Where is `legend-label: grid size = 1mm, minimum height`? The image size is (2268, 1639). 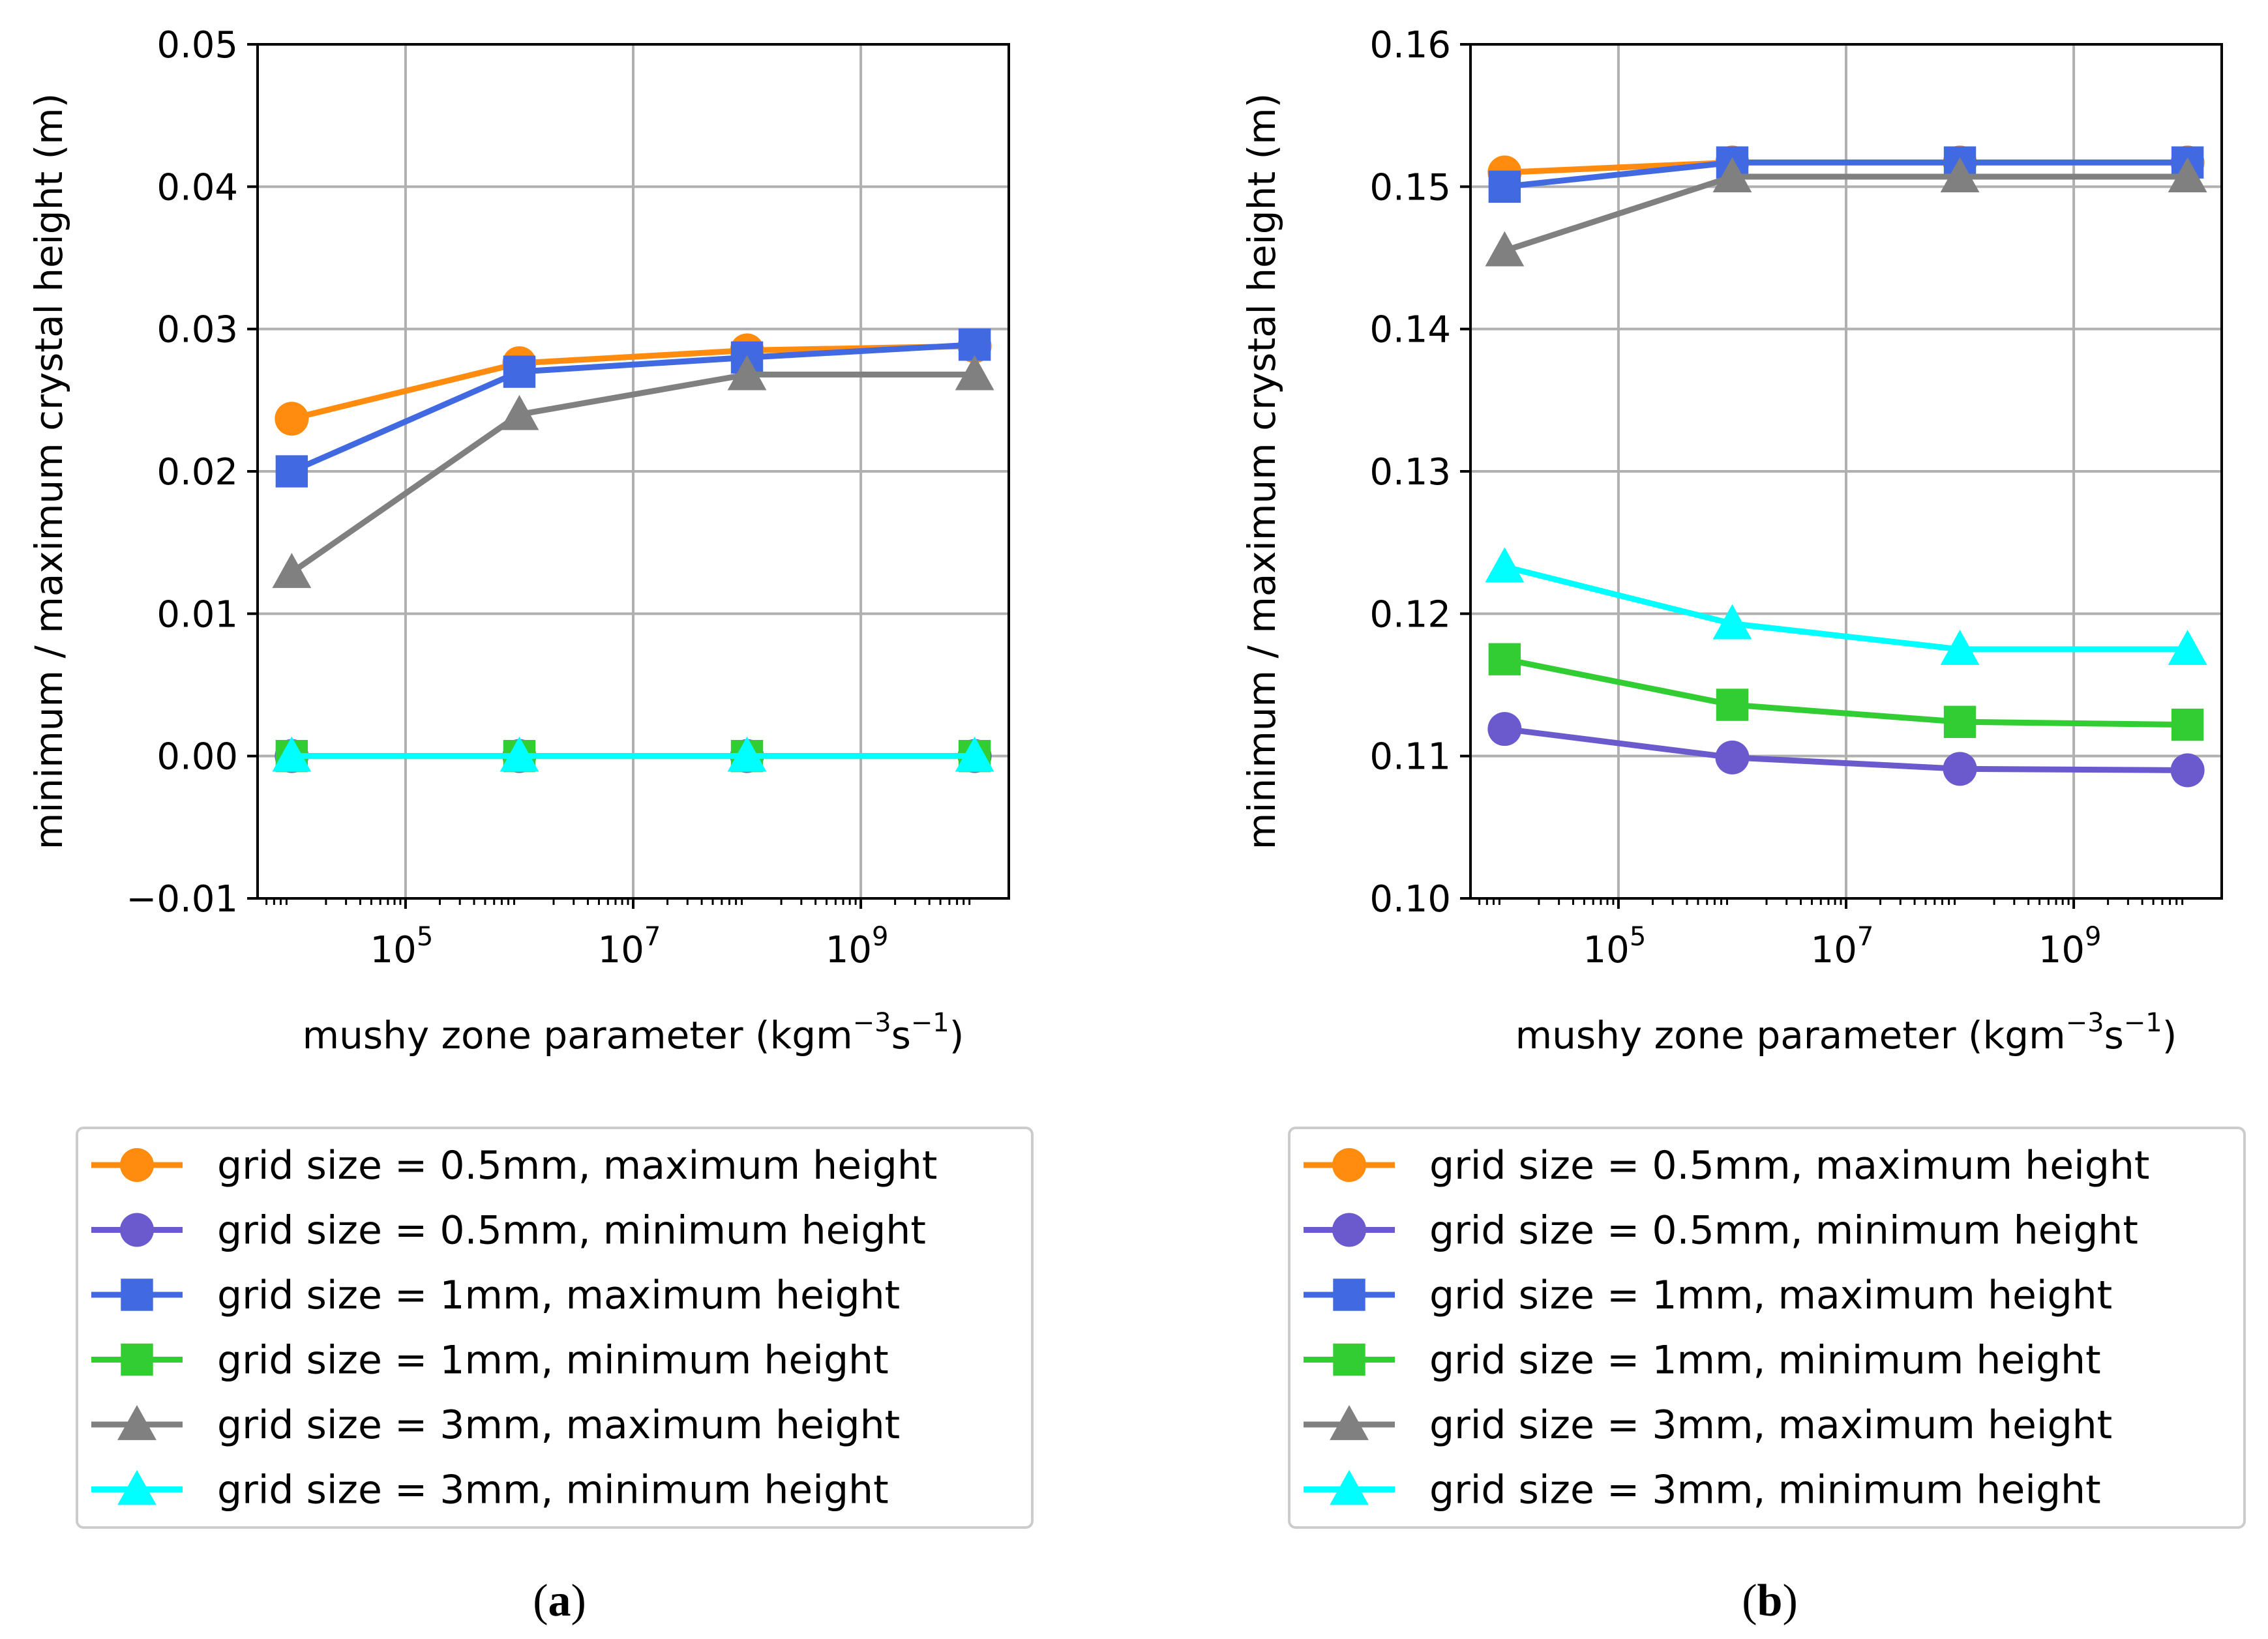
legend-label: grid size = 1mm, minimum height is located at coordinates (1765, 1360).